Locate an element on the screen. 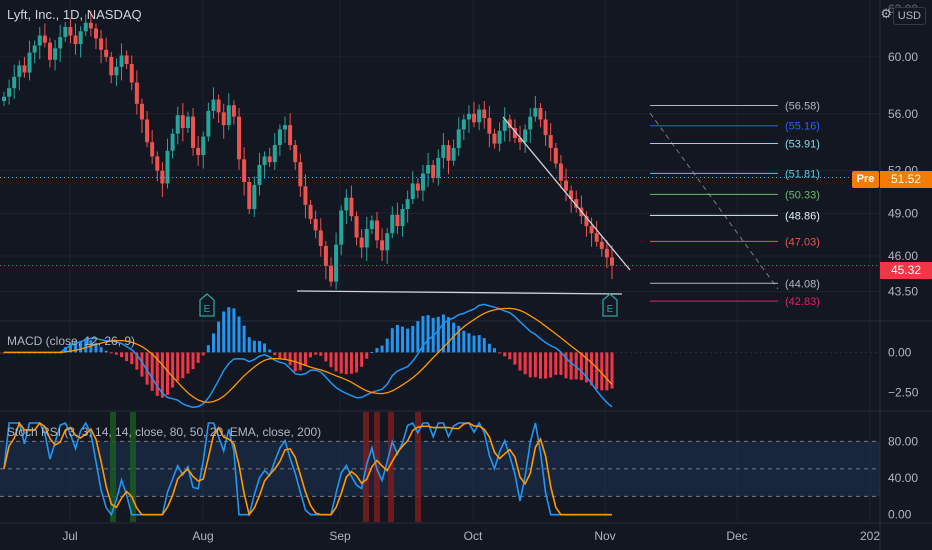 This screenshot has width=932, height=550. macd-line is located at coordinates (308, 356).